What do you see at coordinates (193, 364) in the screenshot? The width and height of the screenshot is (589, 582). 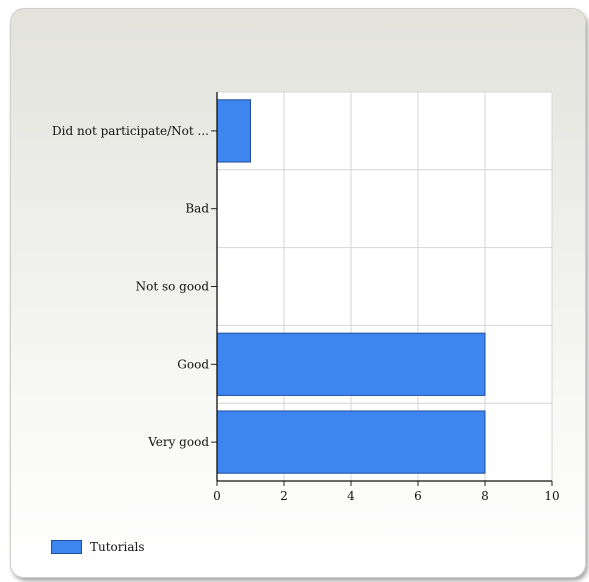 I see `category-label: Good` at bounding box center [193, 364].